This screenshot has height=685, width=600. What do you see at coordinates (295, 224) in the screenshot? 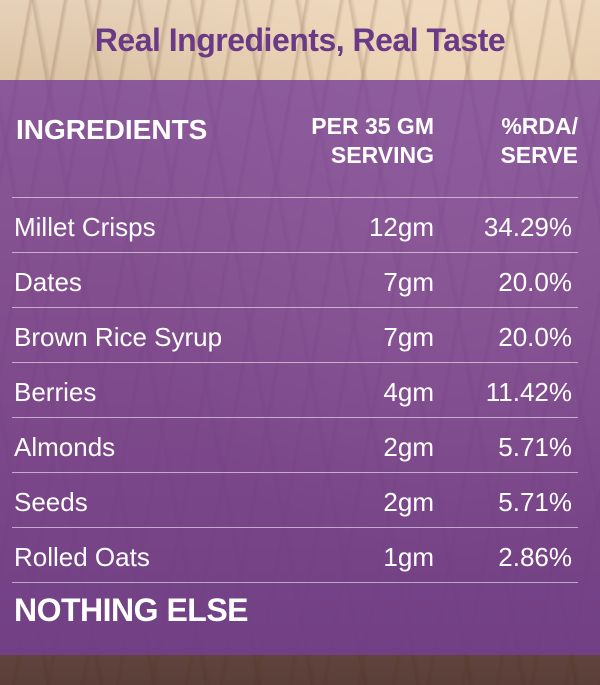
I see `table-row: Millet Crisps 12gm 34.29%` at bounding box center [295, 224].